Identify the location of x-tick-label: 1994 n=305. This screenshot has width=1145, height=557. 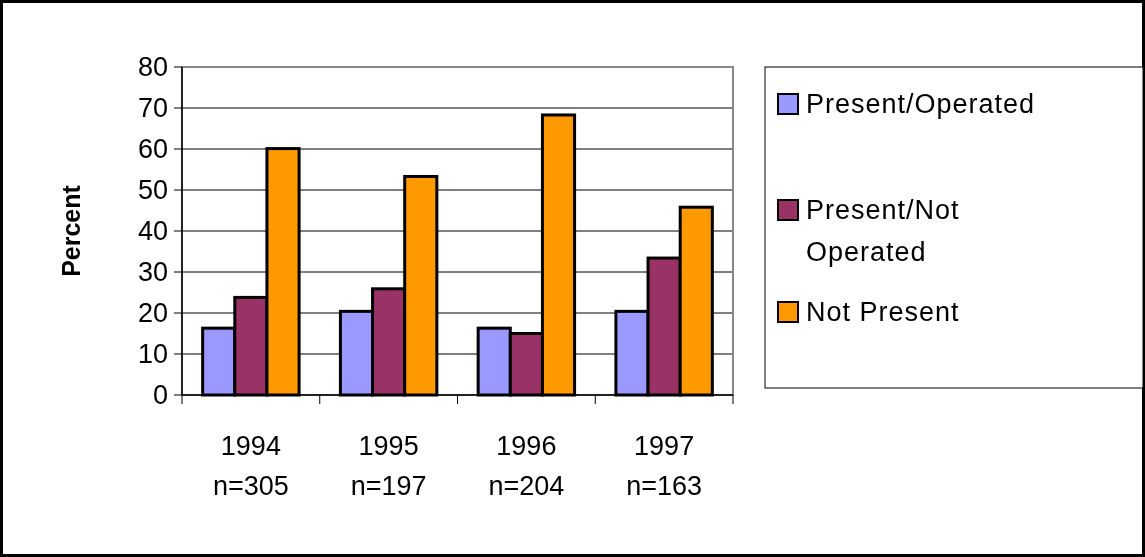
(250, 466).